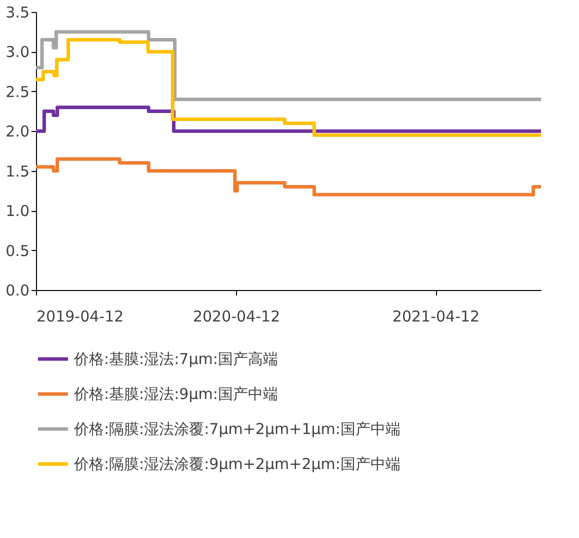 The image size is (579, 538). Describe the element at coordinates (80, 317) in the screenshot. I see `x-tick-label: 2019-04-12` at that location.